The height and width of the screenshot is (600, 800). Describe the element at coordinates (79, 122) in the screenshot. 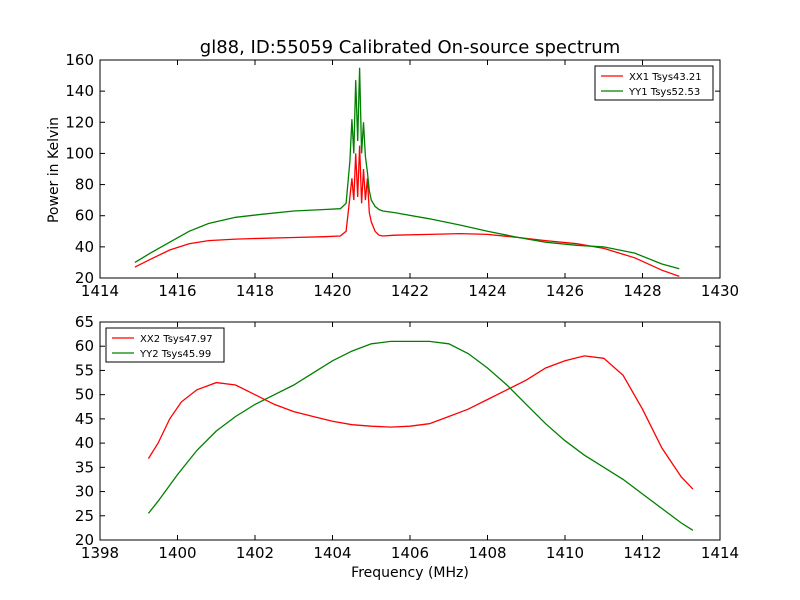

I see `y-tick-label: 120` at that location.